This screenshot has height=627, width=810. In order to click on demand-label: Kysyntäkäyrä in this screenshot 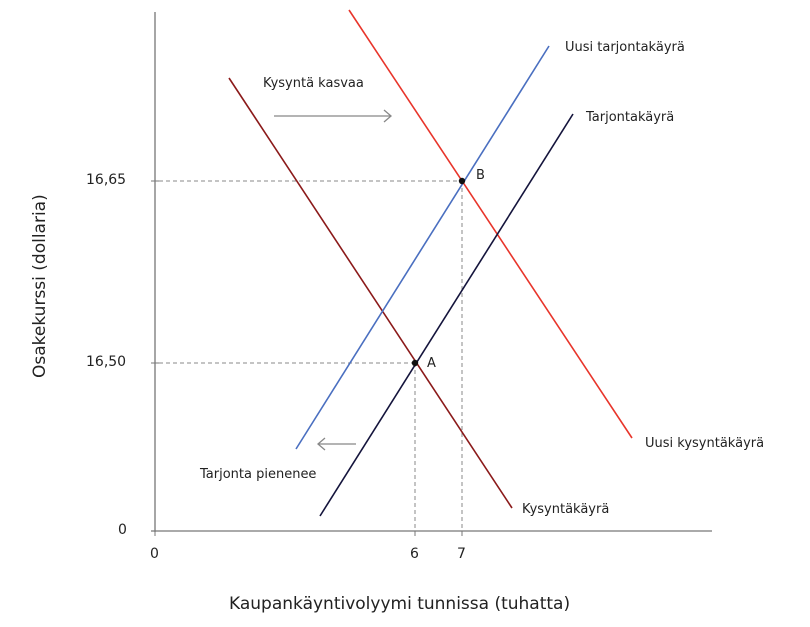, I will do `click(566, 509)`.